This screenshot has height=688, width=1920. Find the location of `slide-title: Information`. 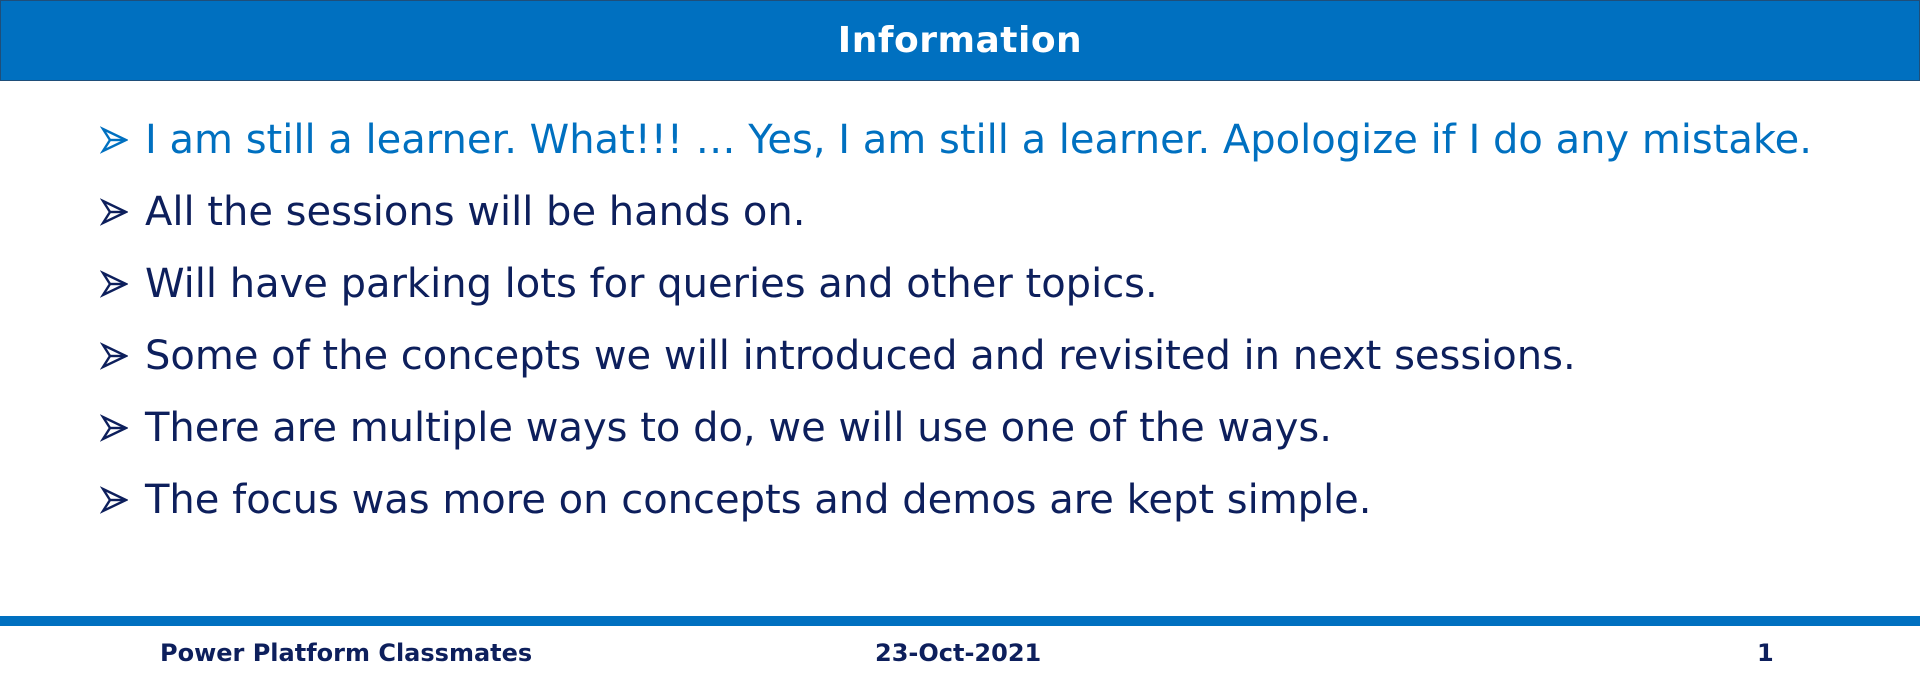

slide-title: Information is located at coordinates (960, 40).